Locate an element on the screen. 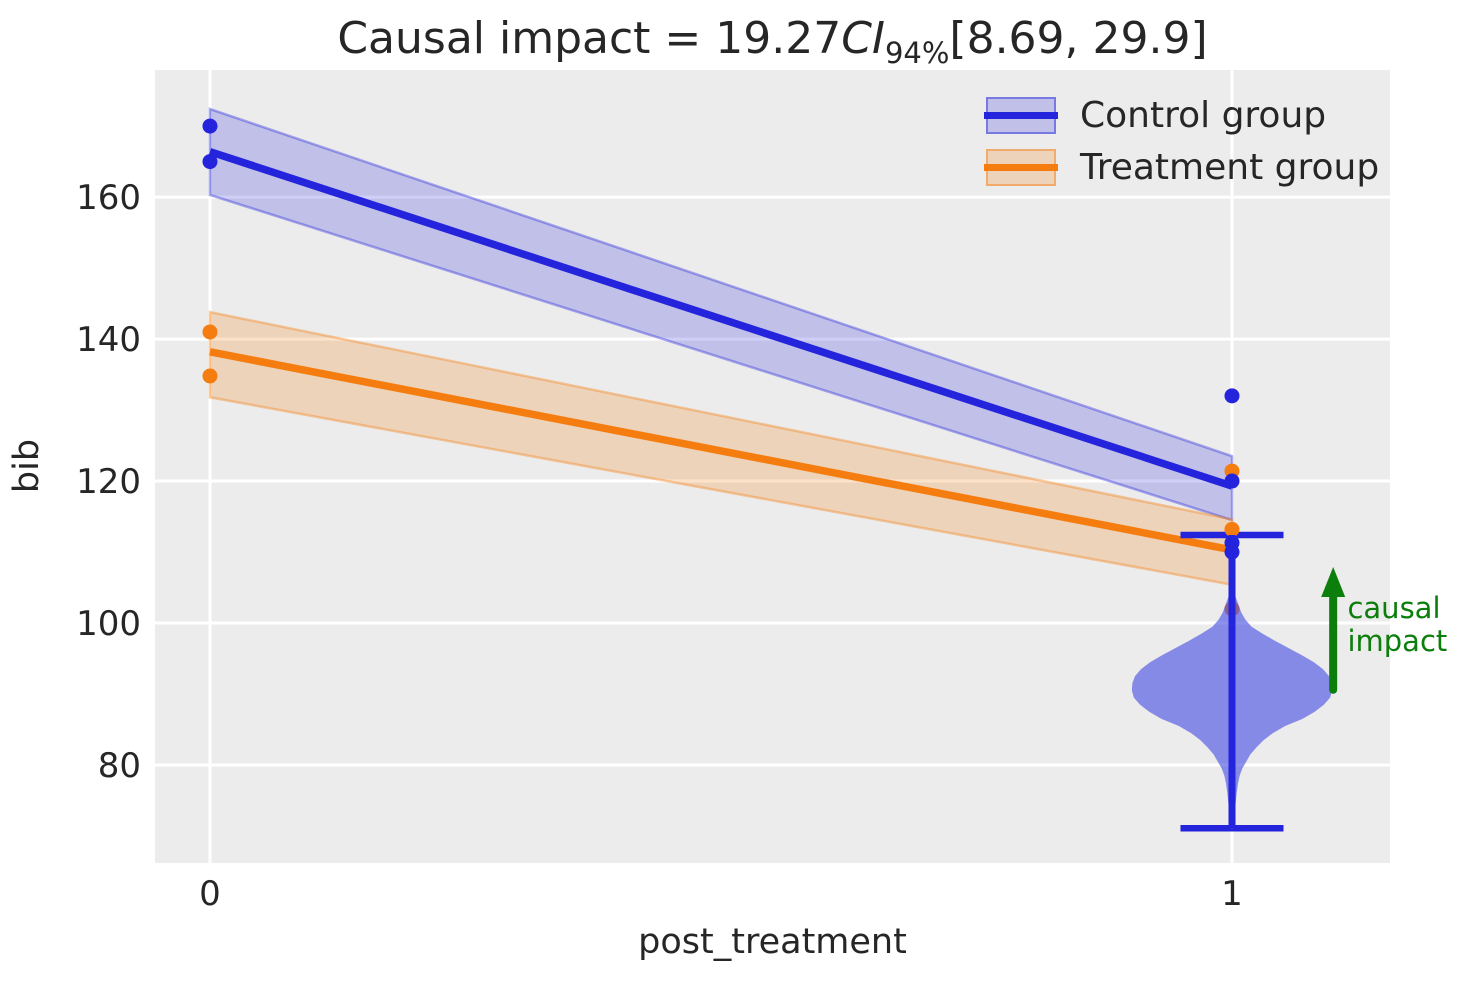  x-tick-label: 1 is located at coordinates (1232, 894).